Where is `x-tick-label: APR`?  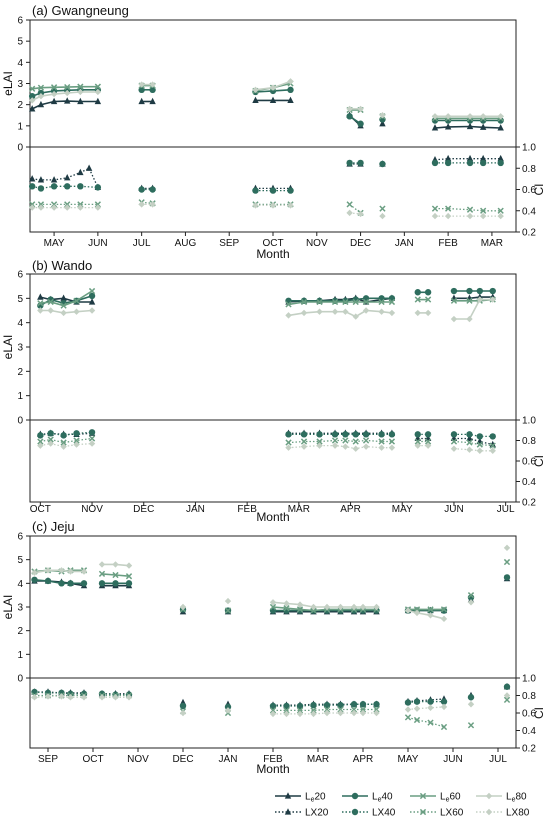
x-tick-label: APR is located at coordinates (363, 759).